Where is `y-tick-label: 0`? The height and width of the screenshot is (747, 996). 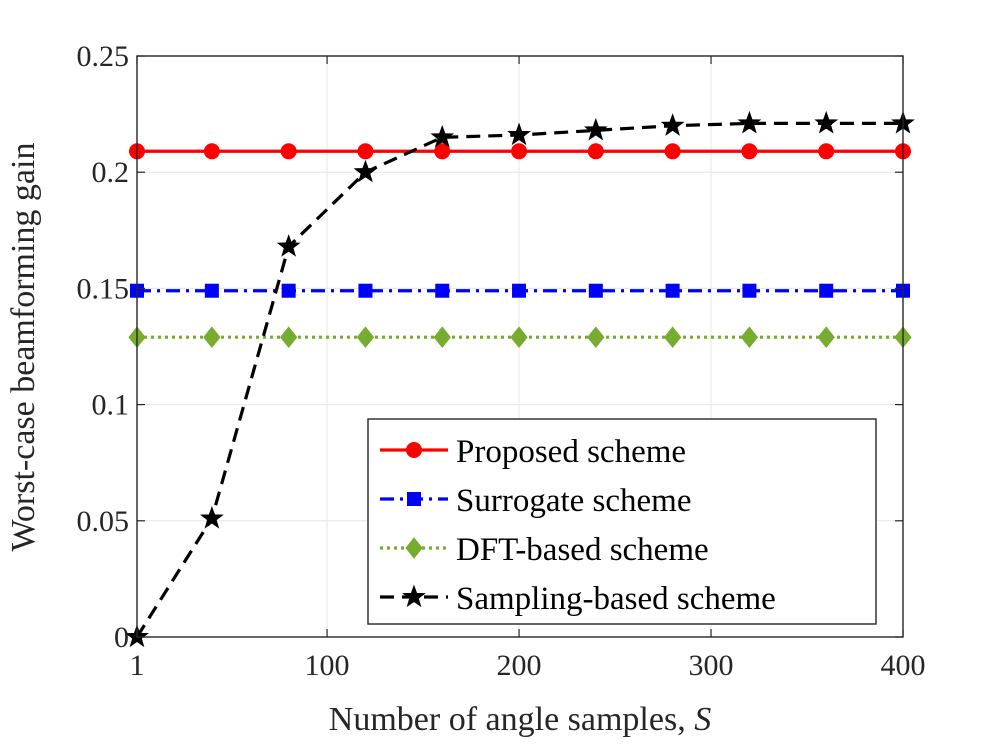 y-tick-label: 0 is located at coordinates (121, 637).